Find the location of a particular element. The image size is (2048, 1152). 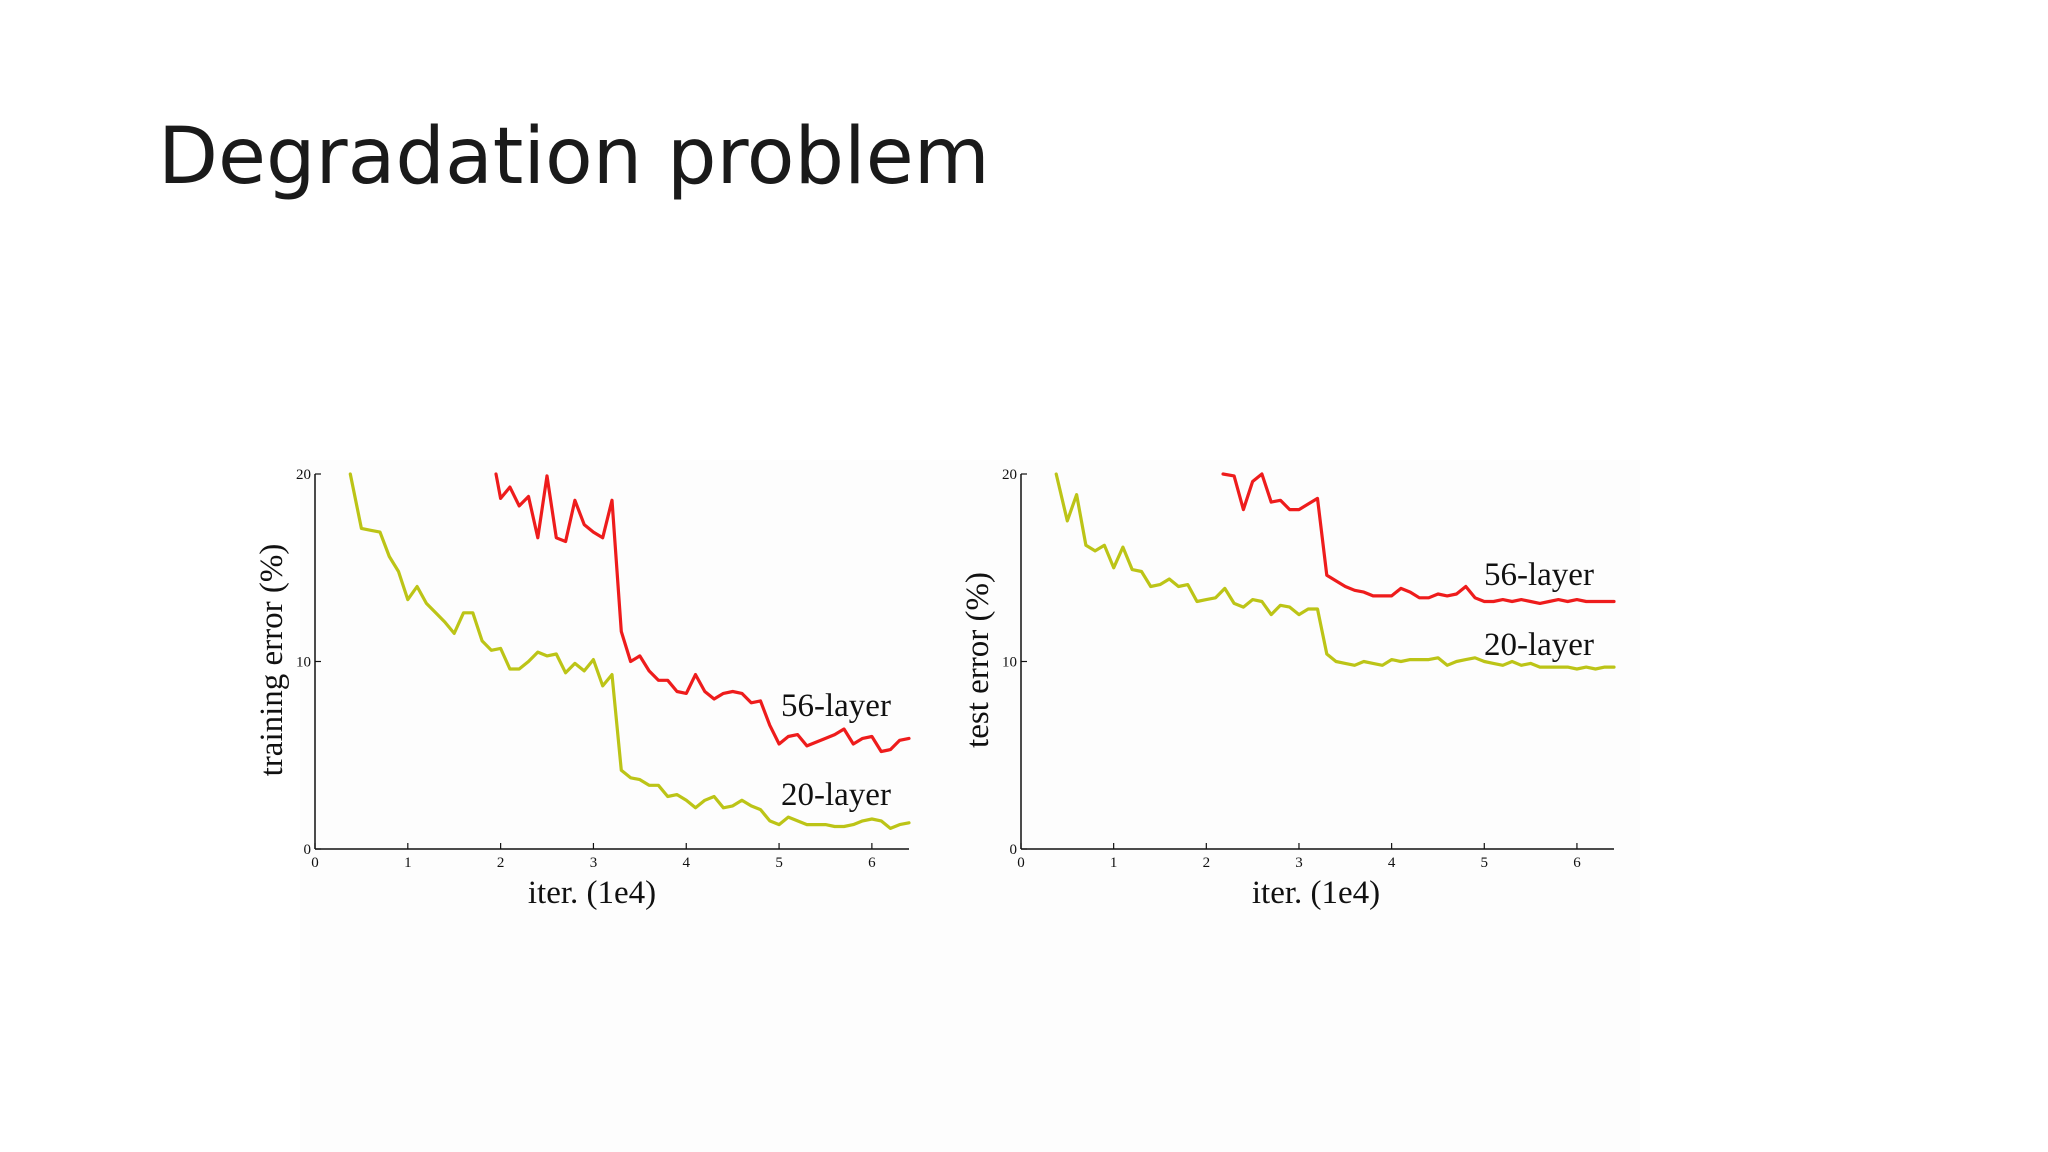

y-axis-label: training error (%) is located at coordinates (272, 660).